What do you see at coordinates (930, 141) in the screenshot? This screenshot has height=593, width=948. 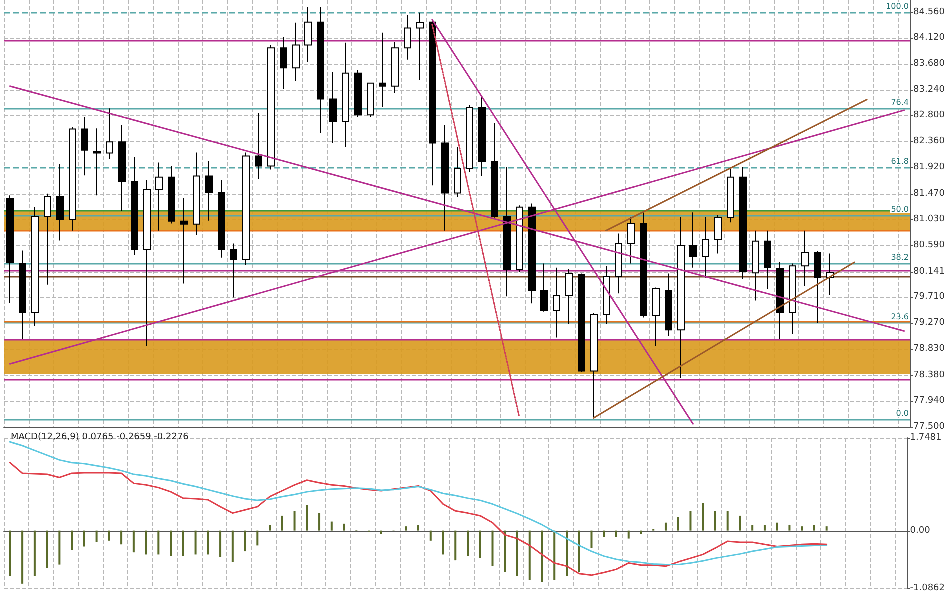 I see `y-tick-label: 82.360` at bounding box center [930, 141].